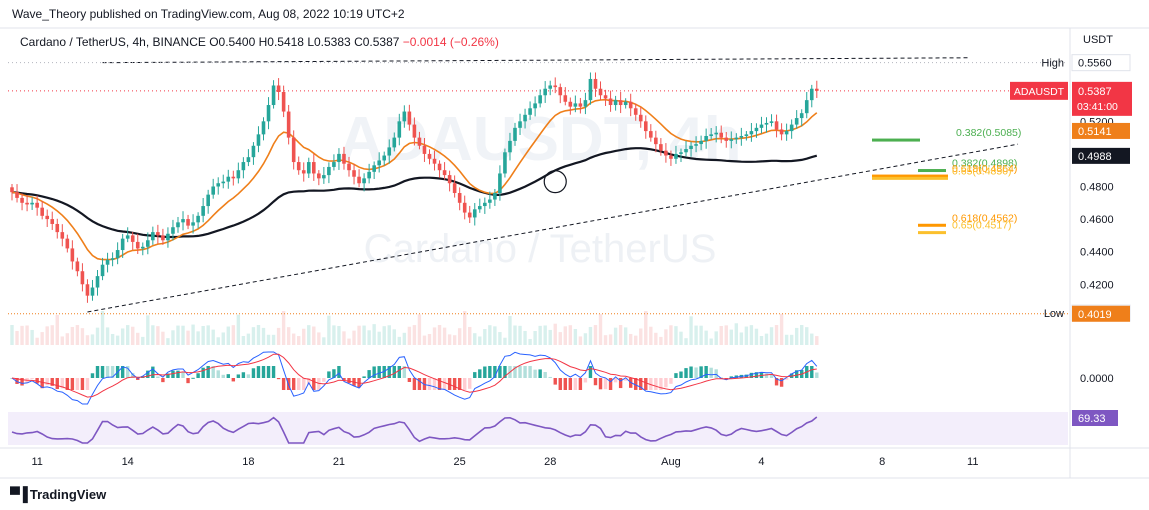 The width and height of the screenshot is (1149, 510). Describe the element at coordinates (58, 494) in the screenshot. I see `tradingview-logo: ▀▐ TradingView` at that location.